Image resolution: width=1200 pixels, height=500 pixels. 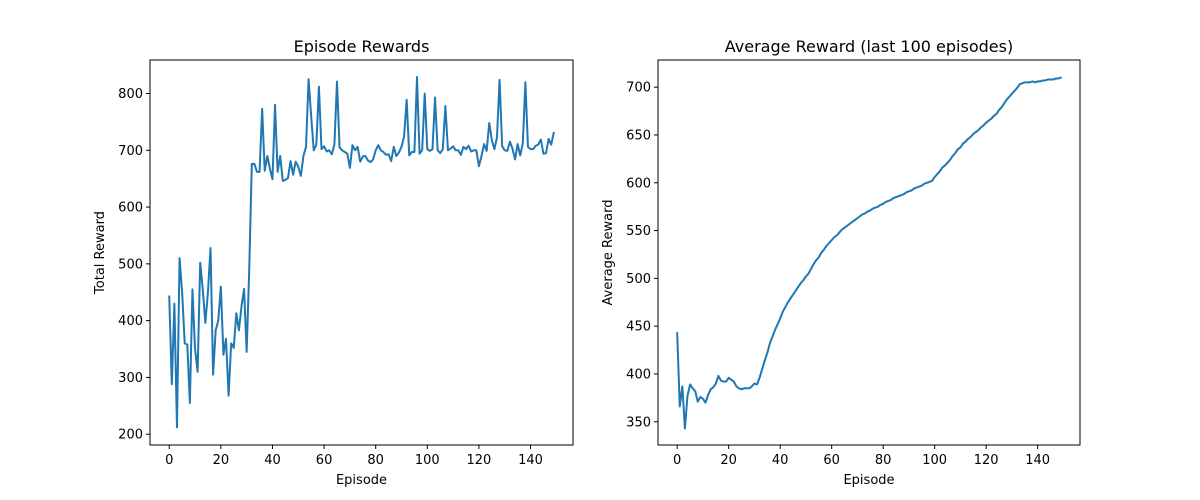 I want to click on average-reward-y-axis-label: Average Reward, so click(x=608, y=253).